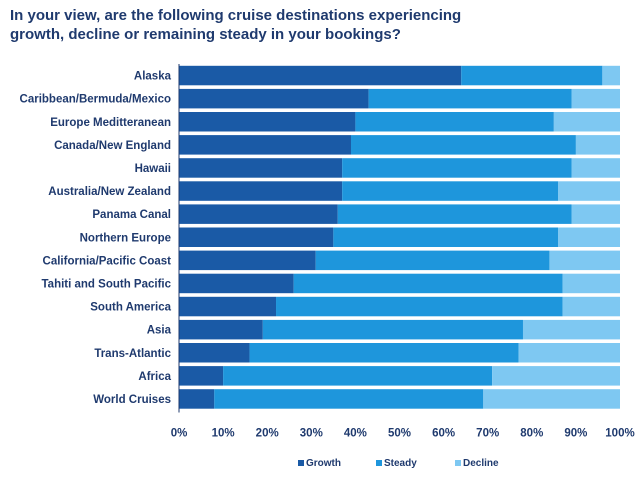 This screenshot has height=478, width=640. I want to click on category-label: Panama Canal, so click(131, 215).